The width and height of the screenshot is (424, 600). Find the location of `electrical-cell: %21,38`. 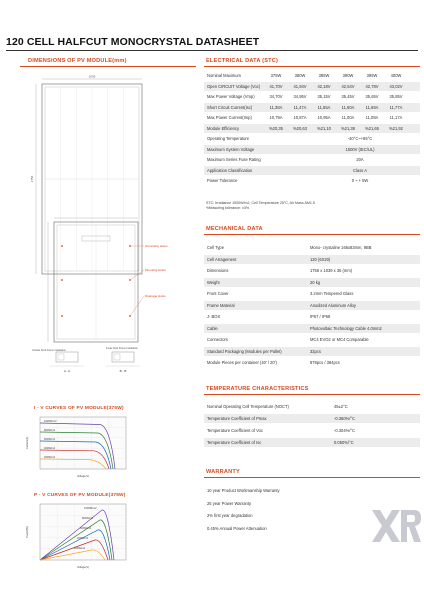

electrical-cell: %21,38 is located at coordinates (348, 128).